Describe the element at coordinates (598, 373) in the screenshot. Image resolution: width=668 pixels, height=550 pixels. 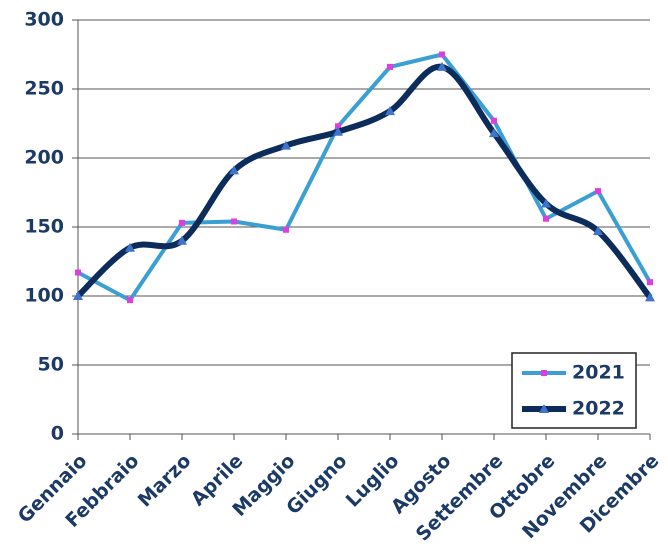
I see `legend-label: 2021` at that location.